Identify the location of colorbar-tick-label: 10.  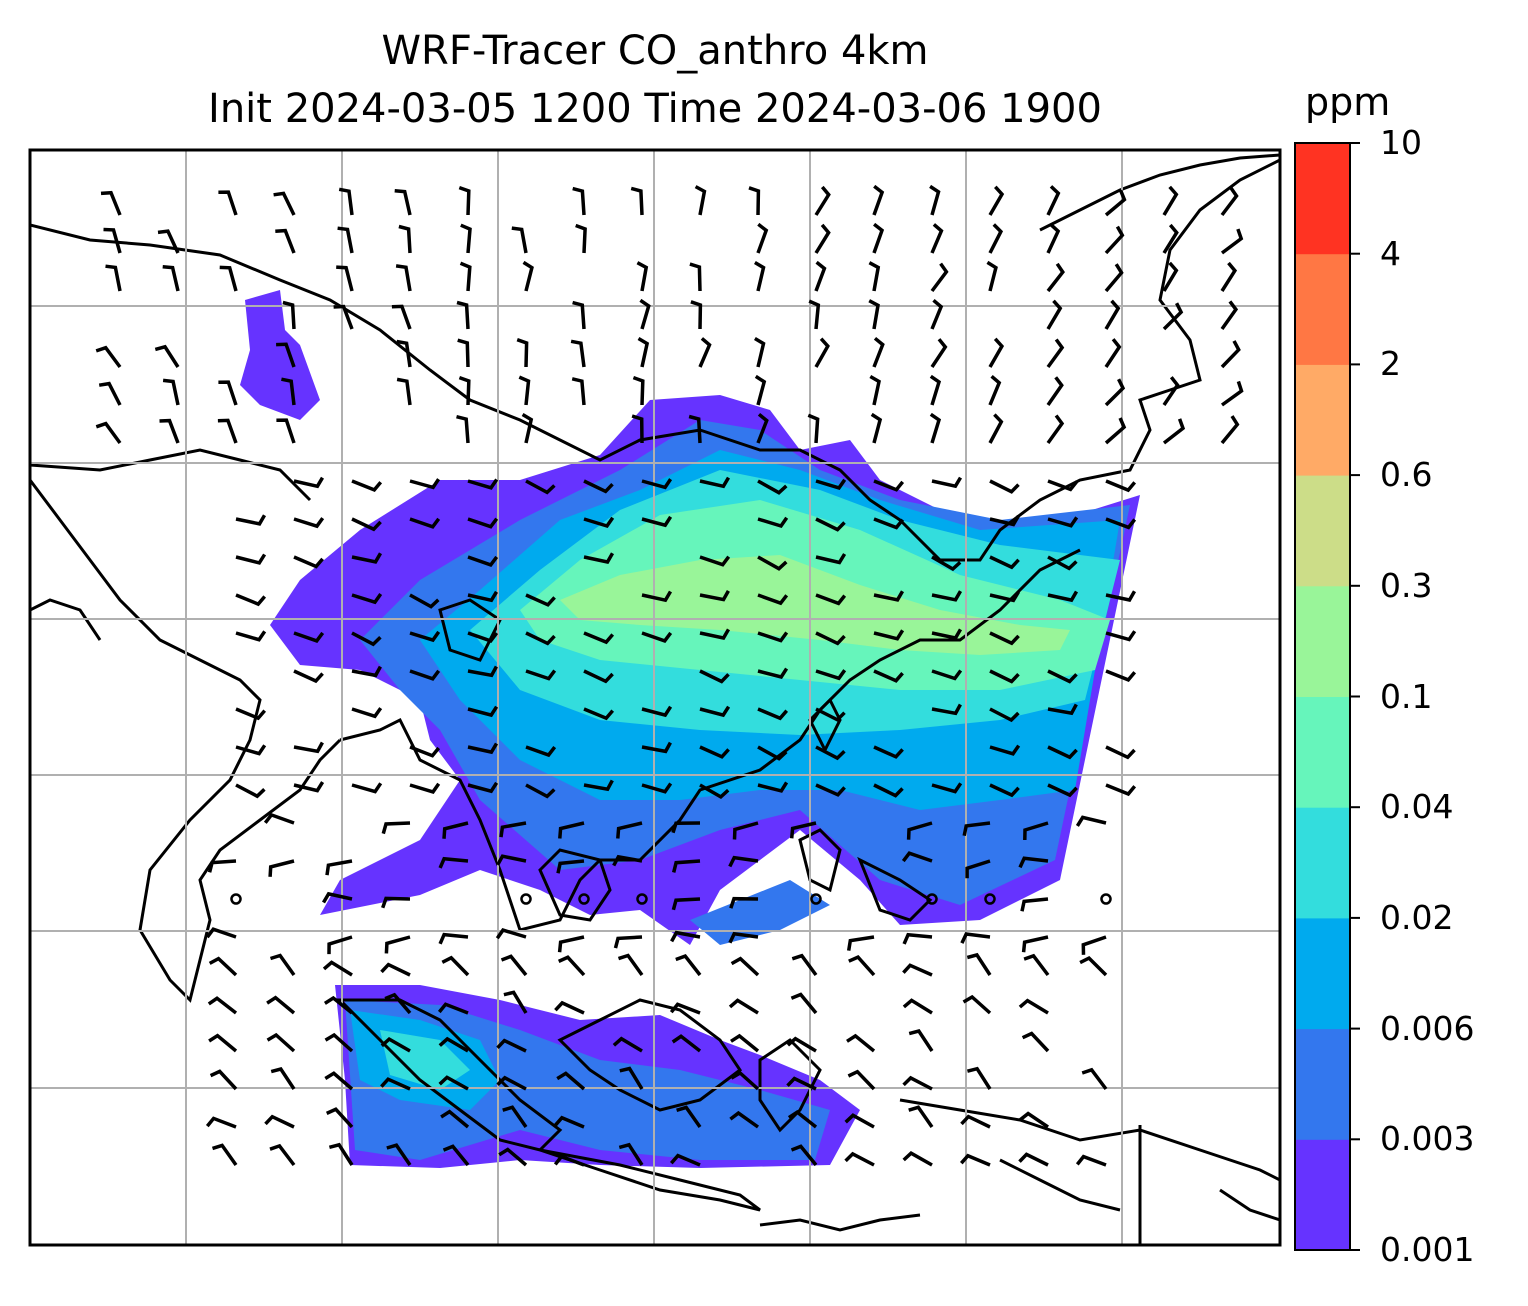
(1401, 142).